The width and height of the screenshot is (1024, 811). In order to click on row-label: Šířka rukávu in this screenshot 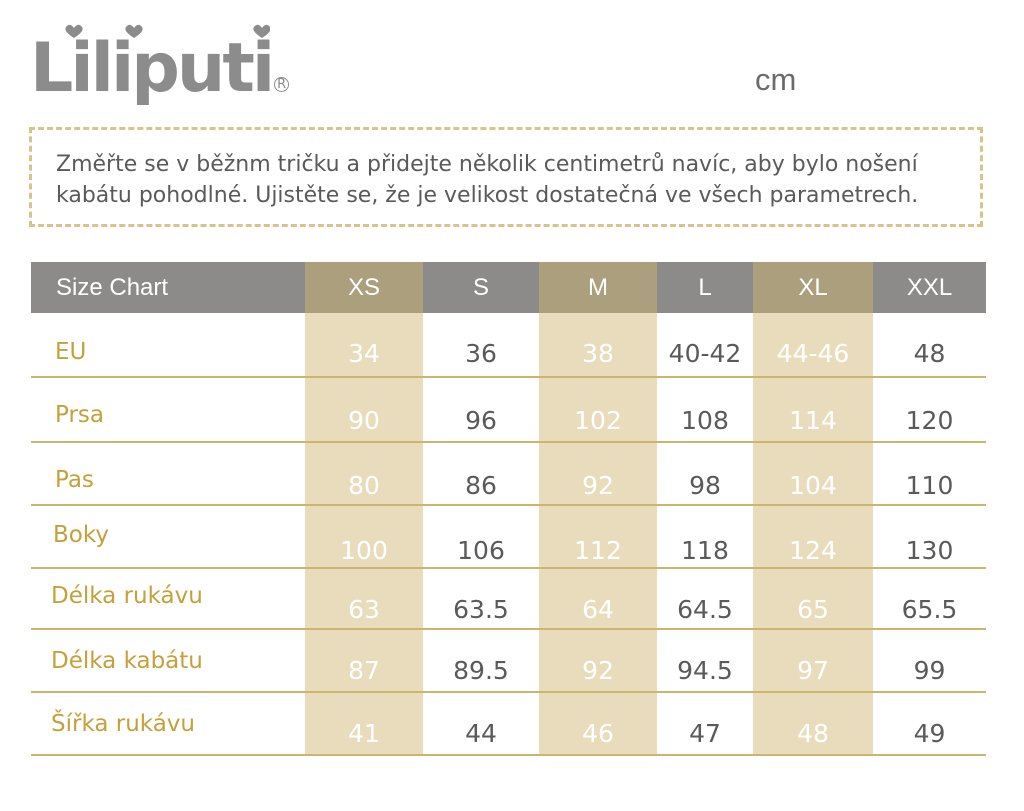, I will do `click(123, 724)`.